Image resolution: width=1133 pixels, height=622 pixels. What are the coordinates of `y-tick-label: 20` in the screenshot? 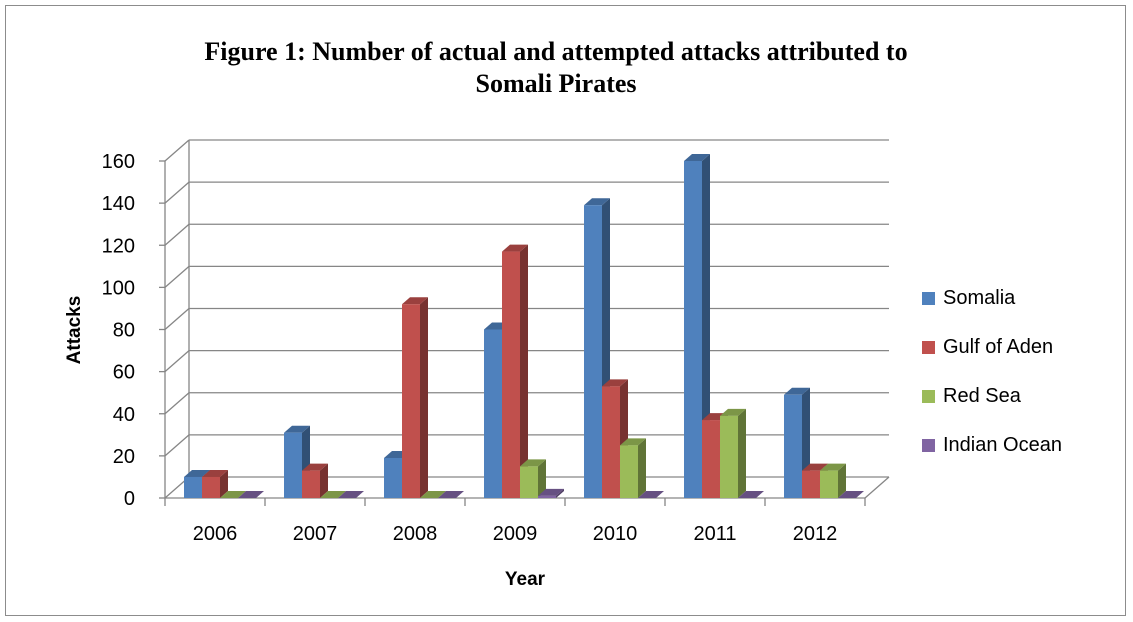 It's located at (124, 457).